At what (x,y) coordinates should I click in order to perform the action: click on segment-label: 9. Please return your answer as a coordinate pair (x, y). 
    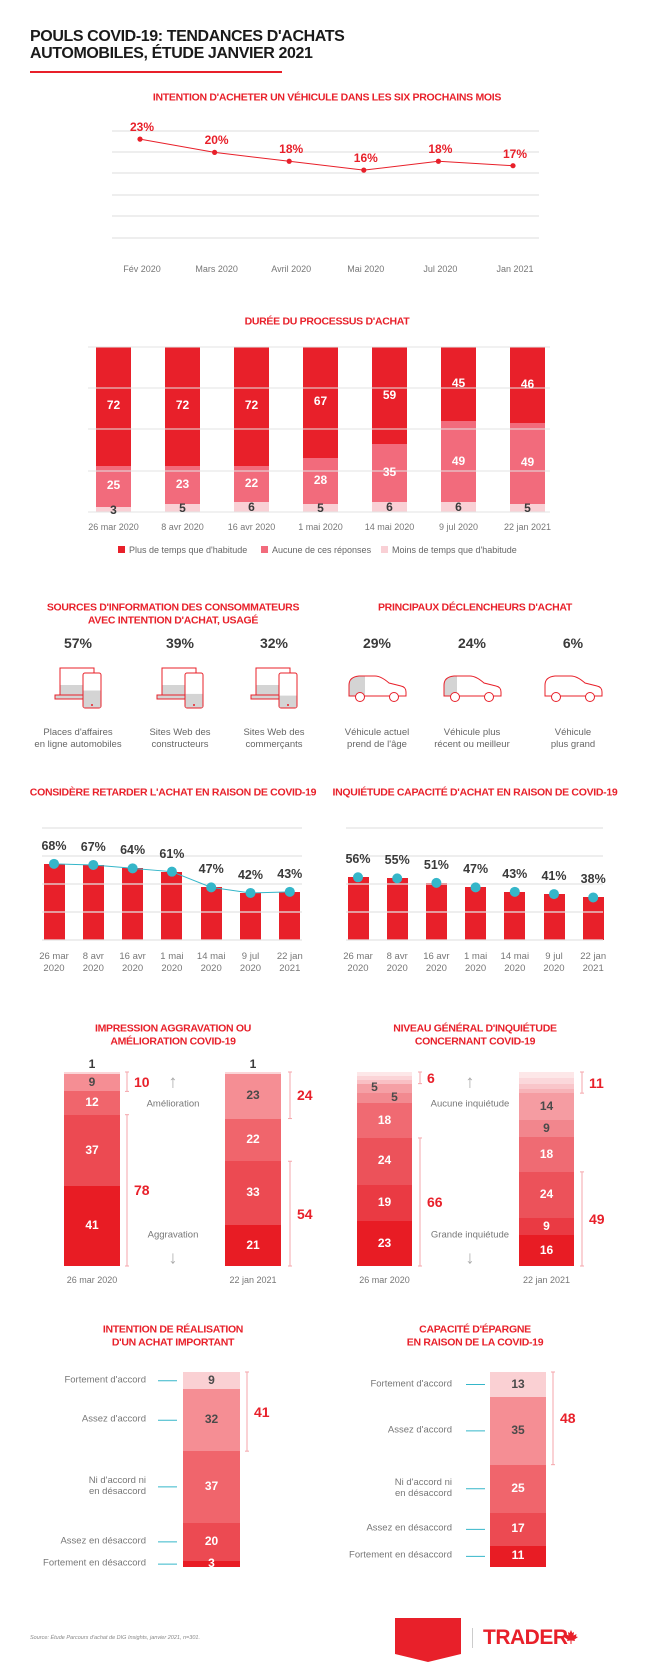
    Looking at the image, I should click on (92, 1081).